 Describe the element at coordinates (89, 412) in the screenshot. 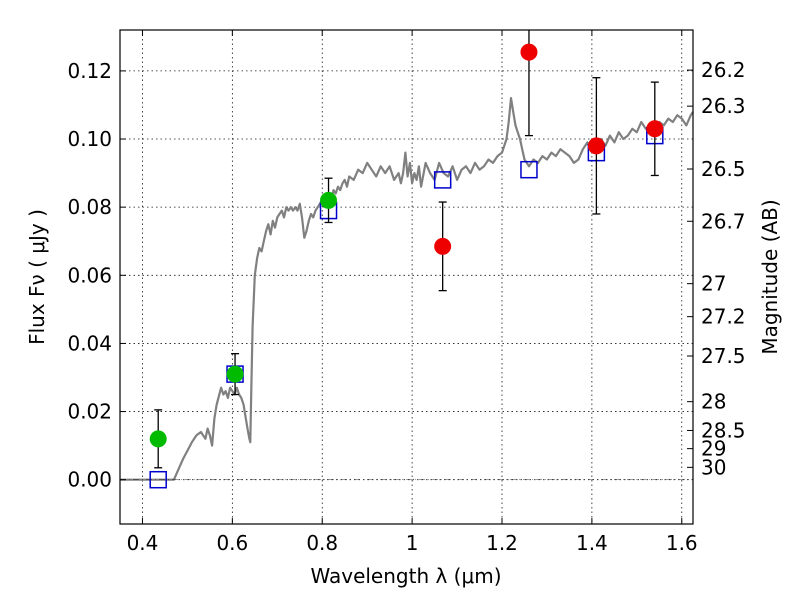

I see `y-tick-label: 0.02` at that location.